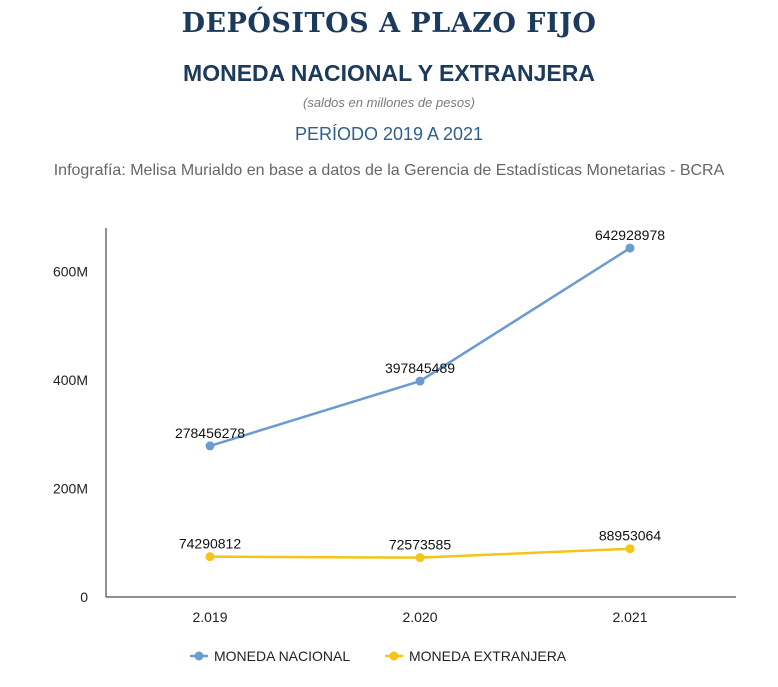 The height and width of the screenshot is (687, 778). What do you see at coordinates (389, 73) in the screenshot?
I see `chart-subtitle: MONEDA NACIONAL Y EXTRANJERA` at bounding box center [389, 73].